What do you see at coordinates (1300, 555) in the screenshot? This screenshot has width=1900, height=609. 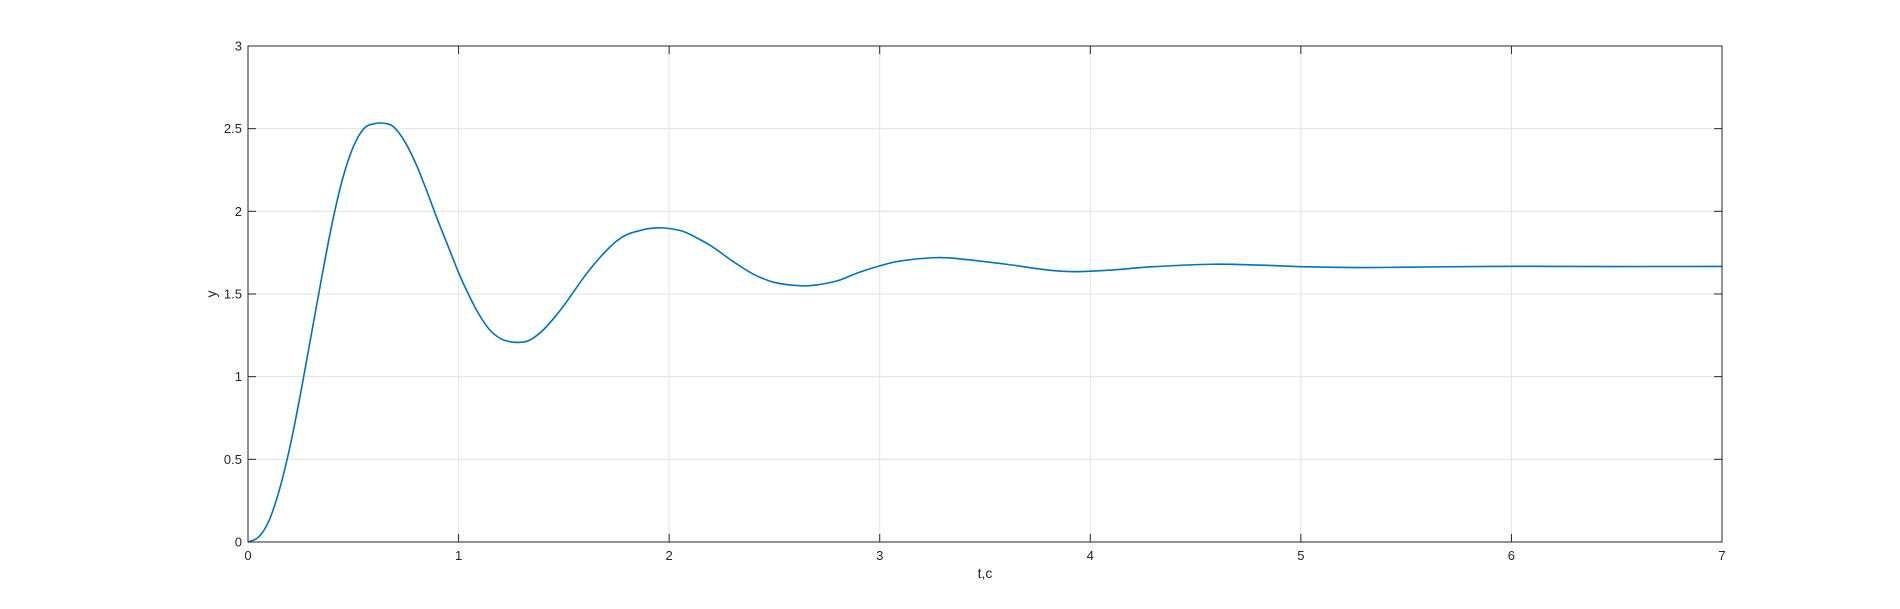 I see `x-tick-label: 5` at bounding box center [1300, 555].